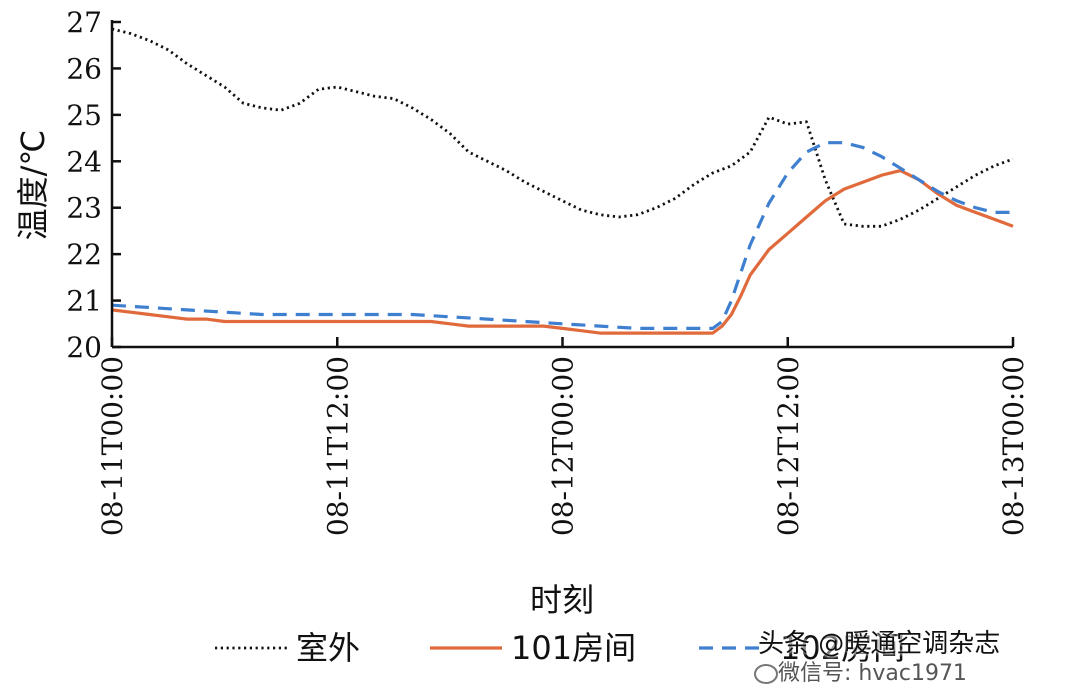  I want to click on wechat-icon, so click(766, 674).